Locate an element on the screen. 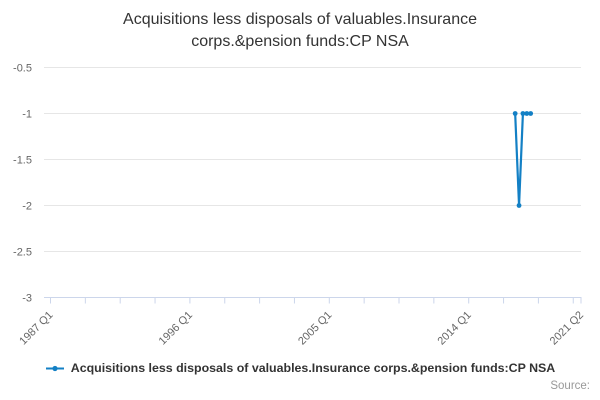 The image size is (600, 400). x-axis-tick-label: 2021 Q2 is located at coordinates (567, 328).